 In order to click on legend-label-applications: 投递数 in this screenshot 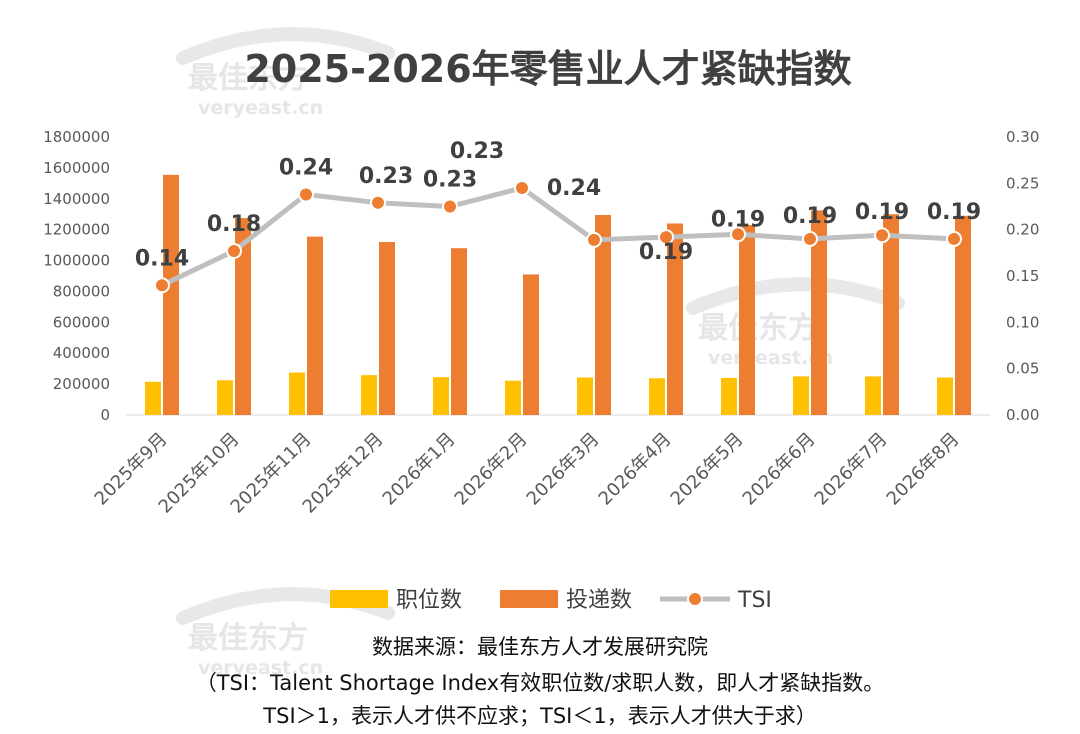, I will do `click(599, 600)`.